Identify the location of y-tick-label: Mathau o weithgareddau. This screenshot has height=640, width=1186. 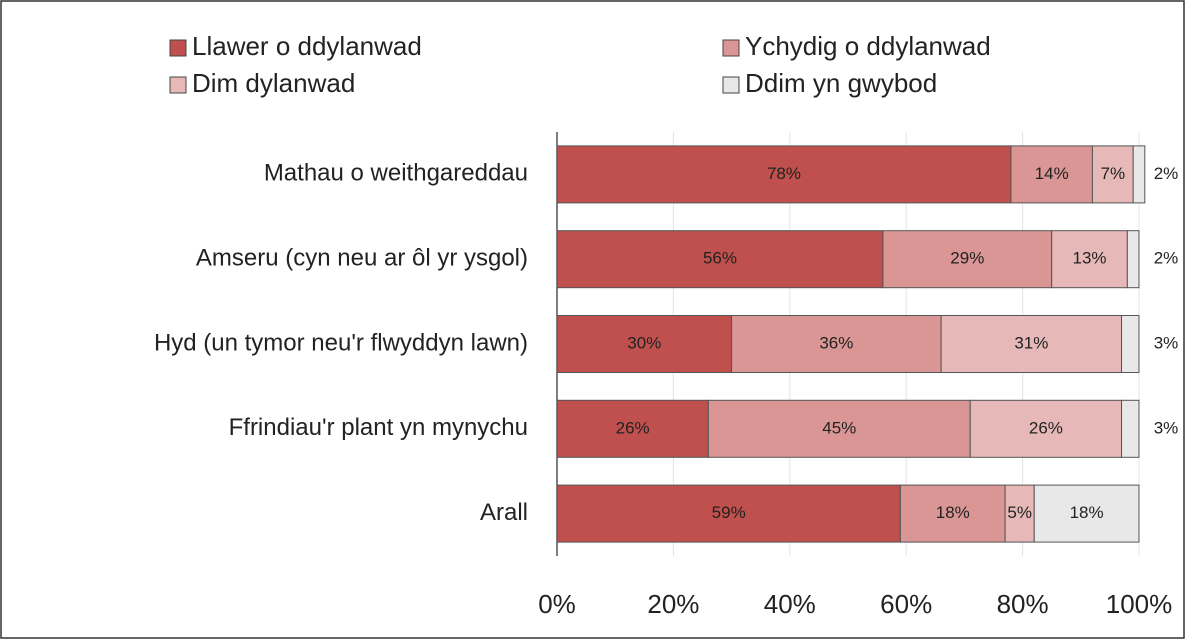
(396, 173).